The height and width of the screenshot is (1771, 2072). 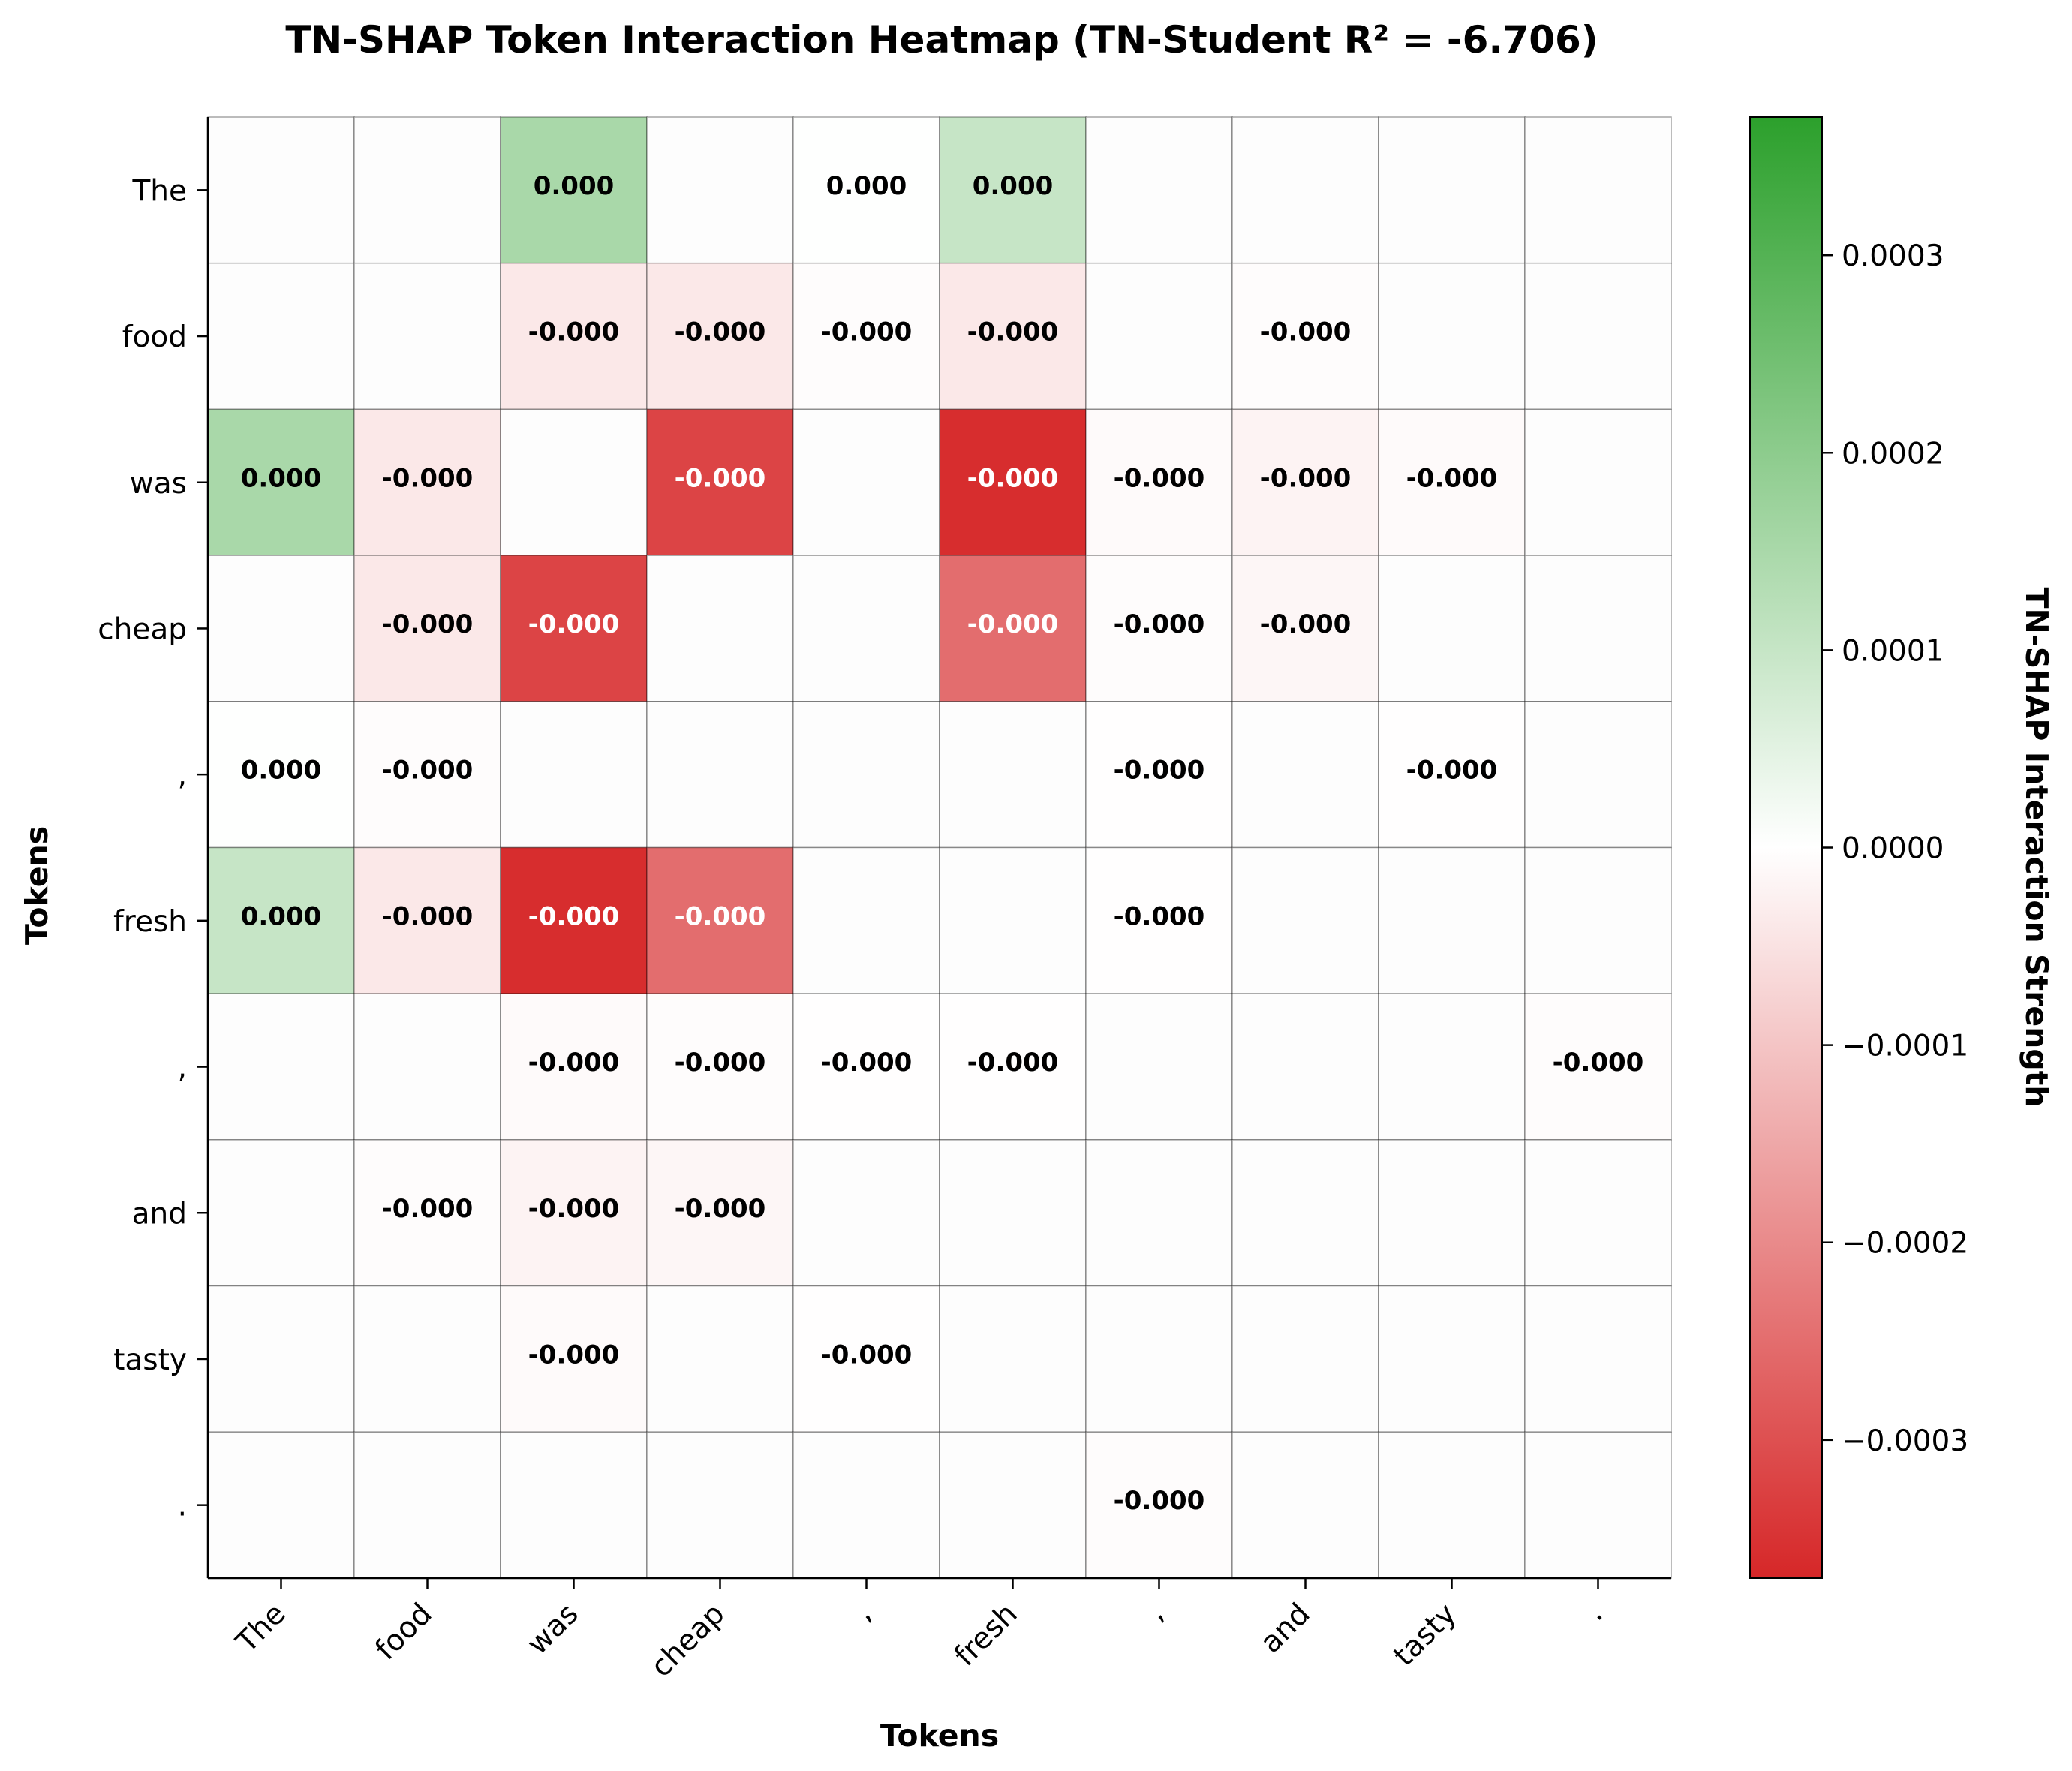 What do you see at coordinates (1893, 256) in the screenshot?
I see `colorbar-tick-label: 0.0003` at bounding box center [1893, 256].